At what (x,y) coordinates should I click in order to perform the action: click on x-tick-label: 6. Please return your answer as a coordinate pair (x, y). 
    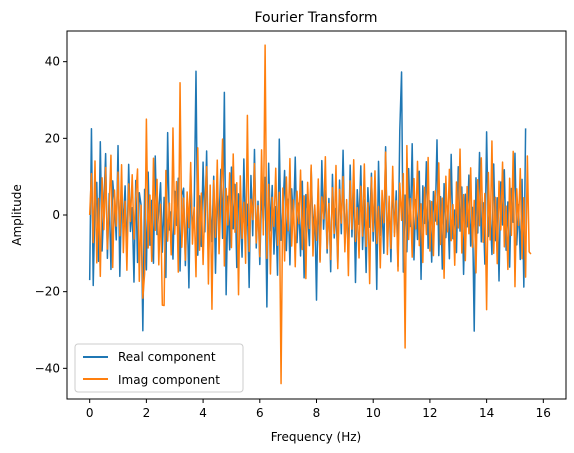
    Looking at the image, I should click on (260, 413).